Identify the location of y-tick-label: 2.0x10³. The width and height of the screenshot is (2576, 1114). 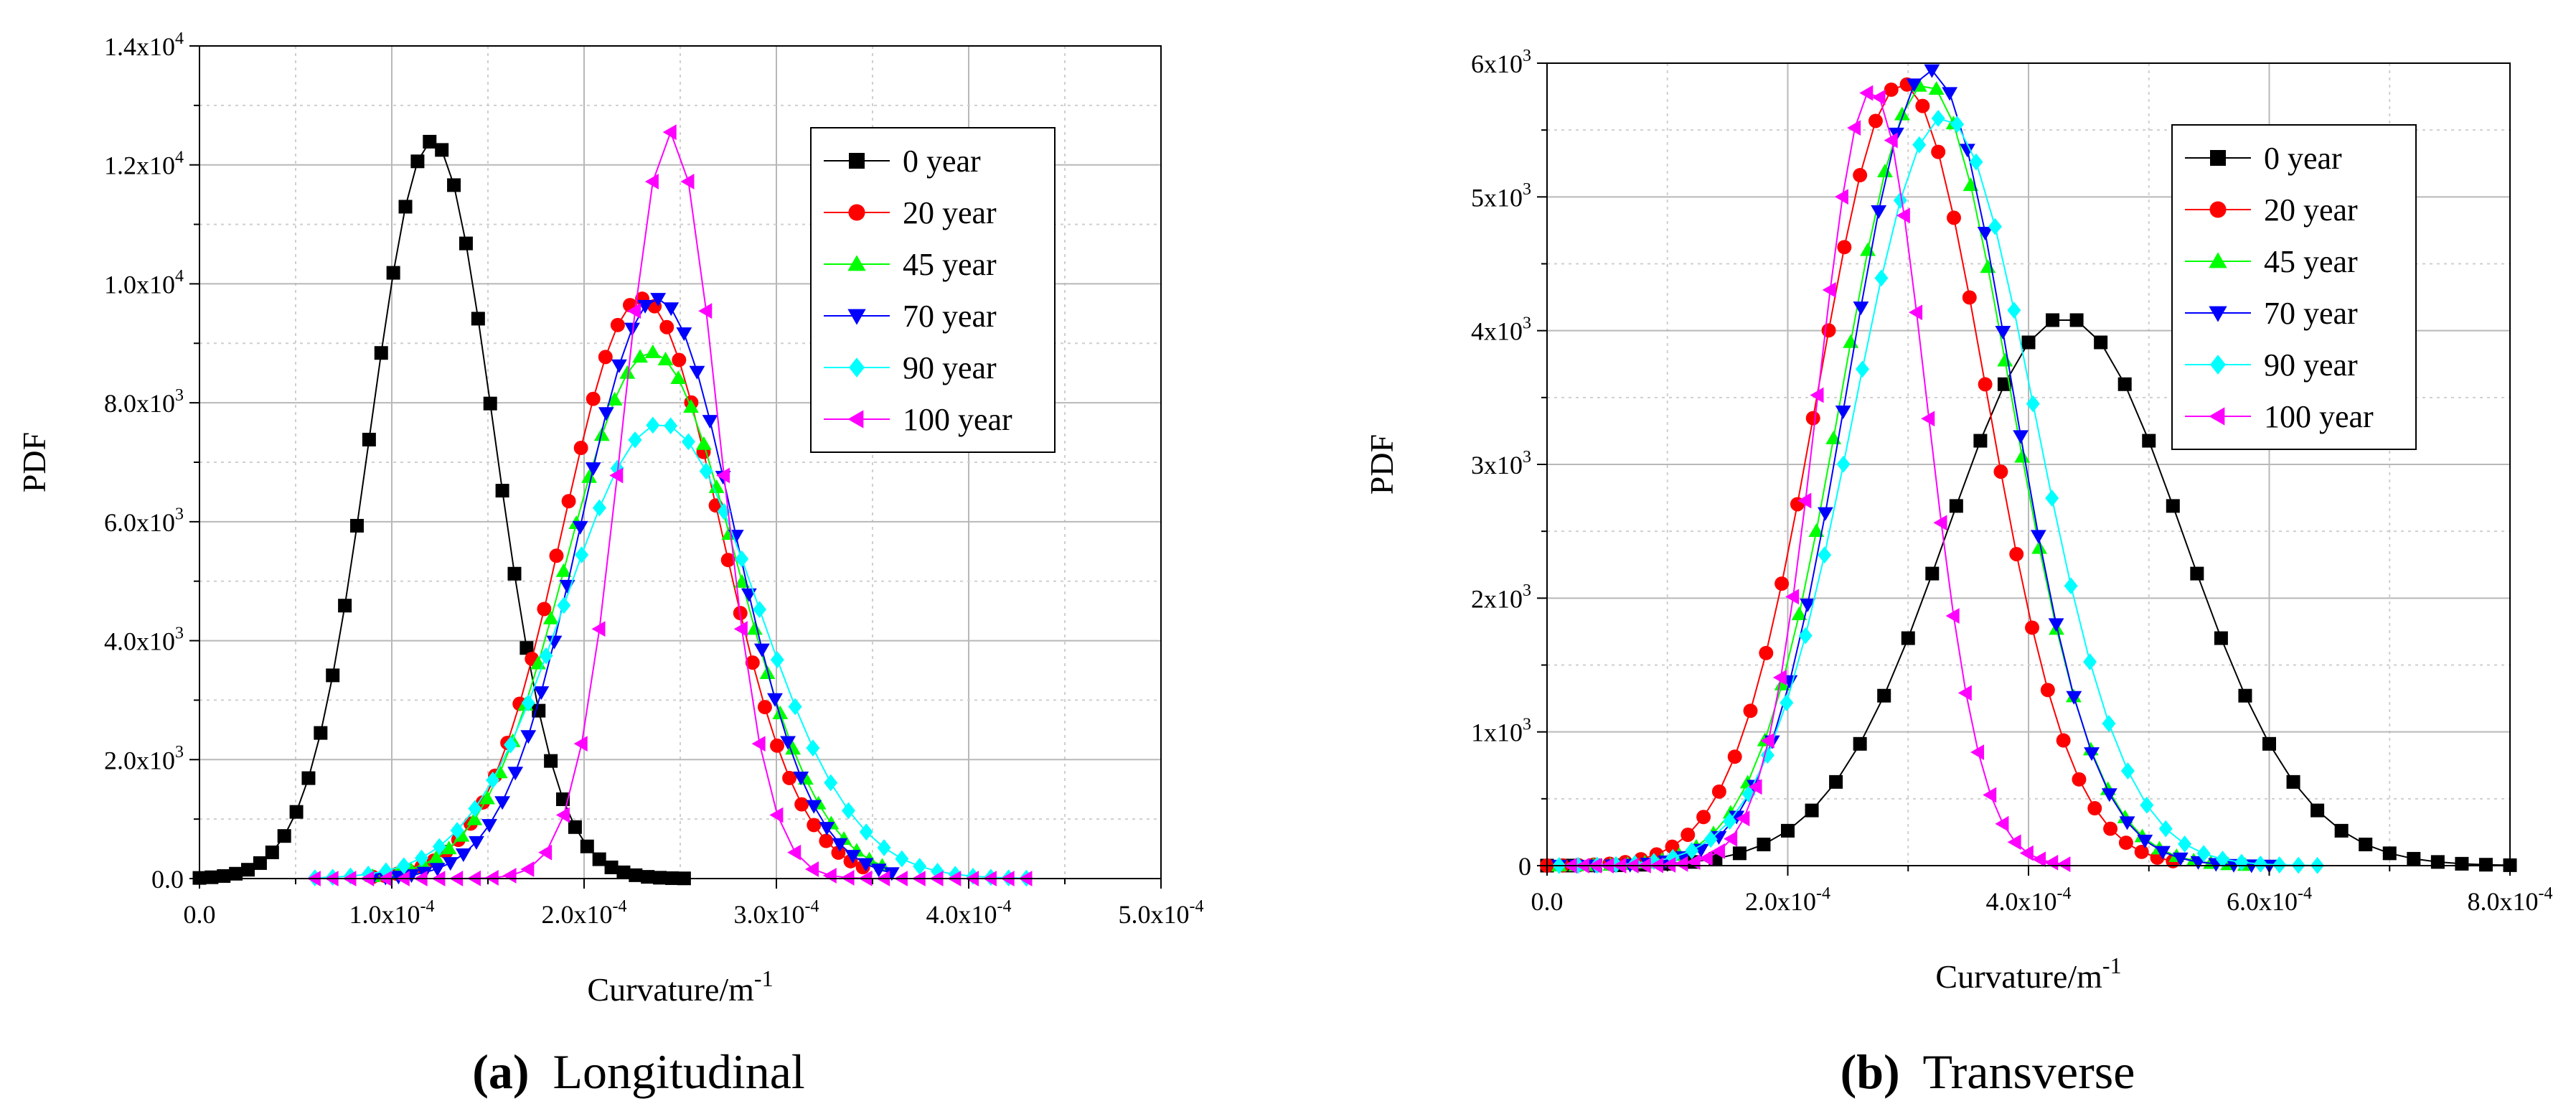
(144, 758).